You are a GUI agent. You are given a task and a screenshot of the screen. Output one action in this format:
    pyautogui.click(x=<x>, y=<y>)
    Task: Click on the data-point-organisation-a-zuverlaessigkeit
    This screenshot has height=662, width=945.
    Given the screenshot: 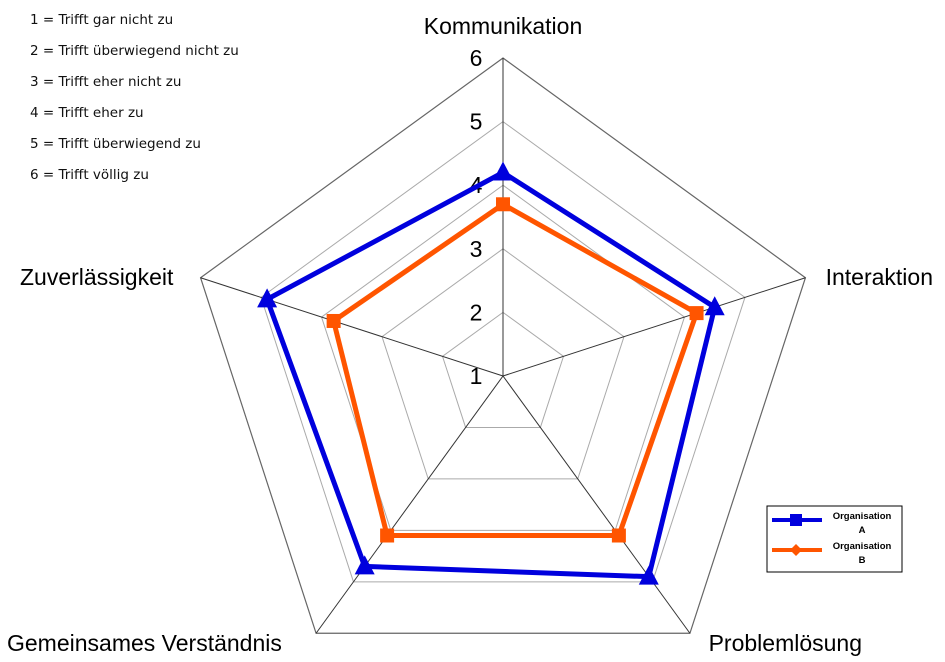 What is the action you would take?
    pyautogui.click(x=267, y=298)
    